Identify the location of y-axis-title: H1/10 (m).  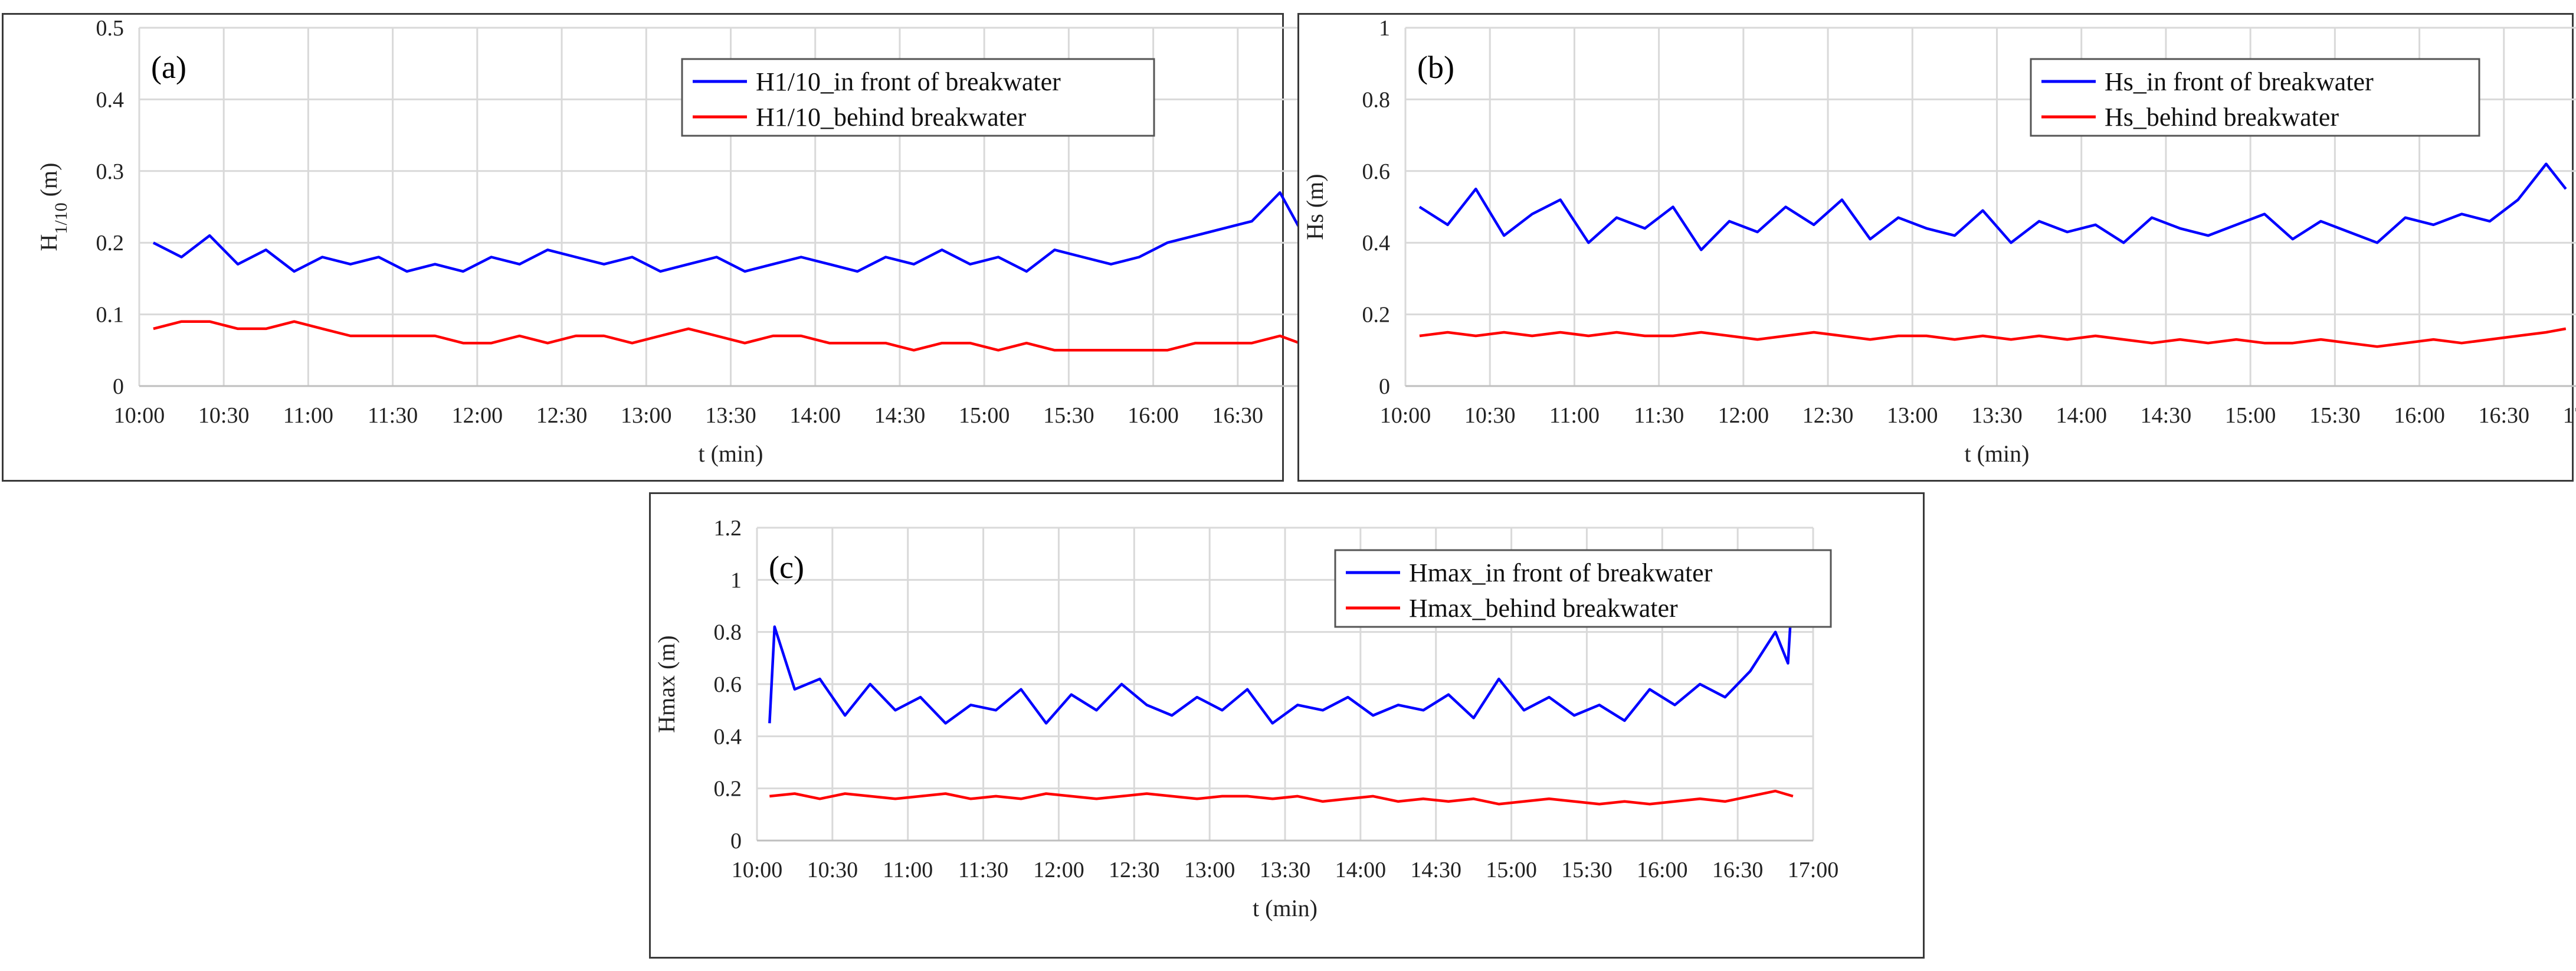
(53, 207).